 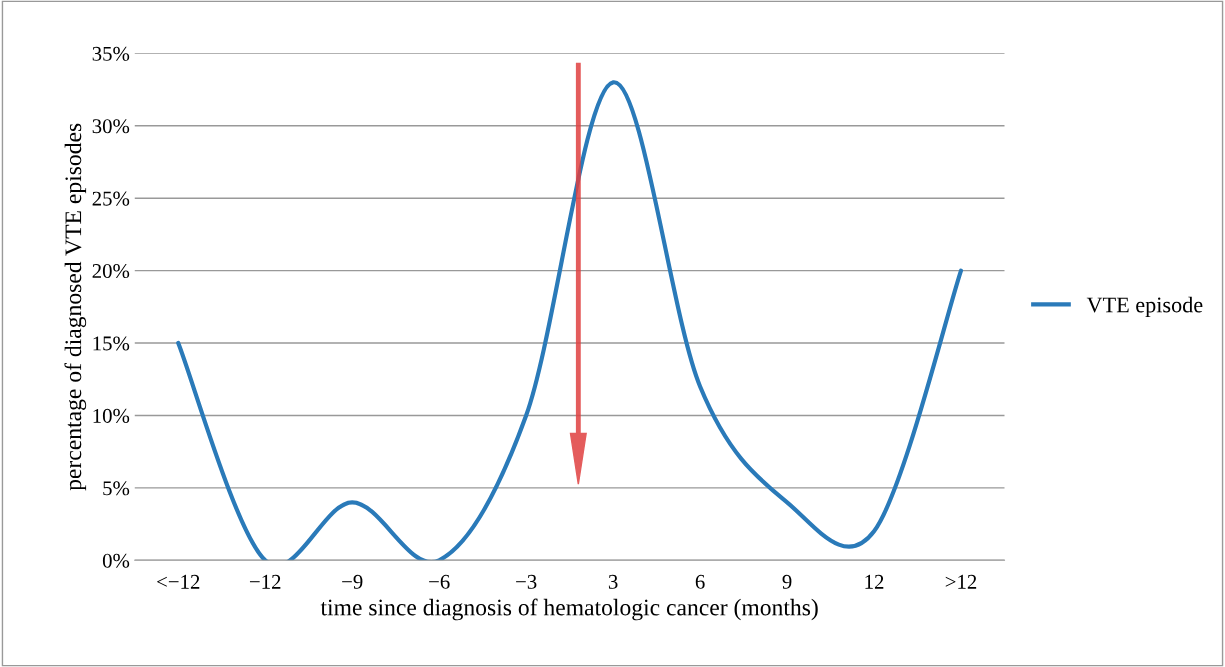 What do you see at coordinates (352, 581) in the screenshot?
I see `x-tick-label: −9` at bounding box center [352, 581].